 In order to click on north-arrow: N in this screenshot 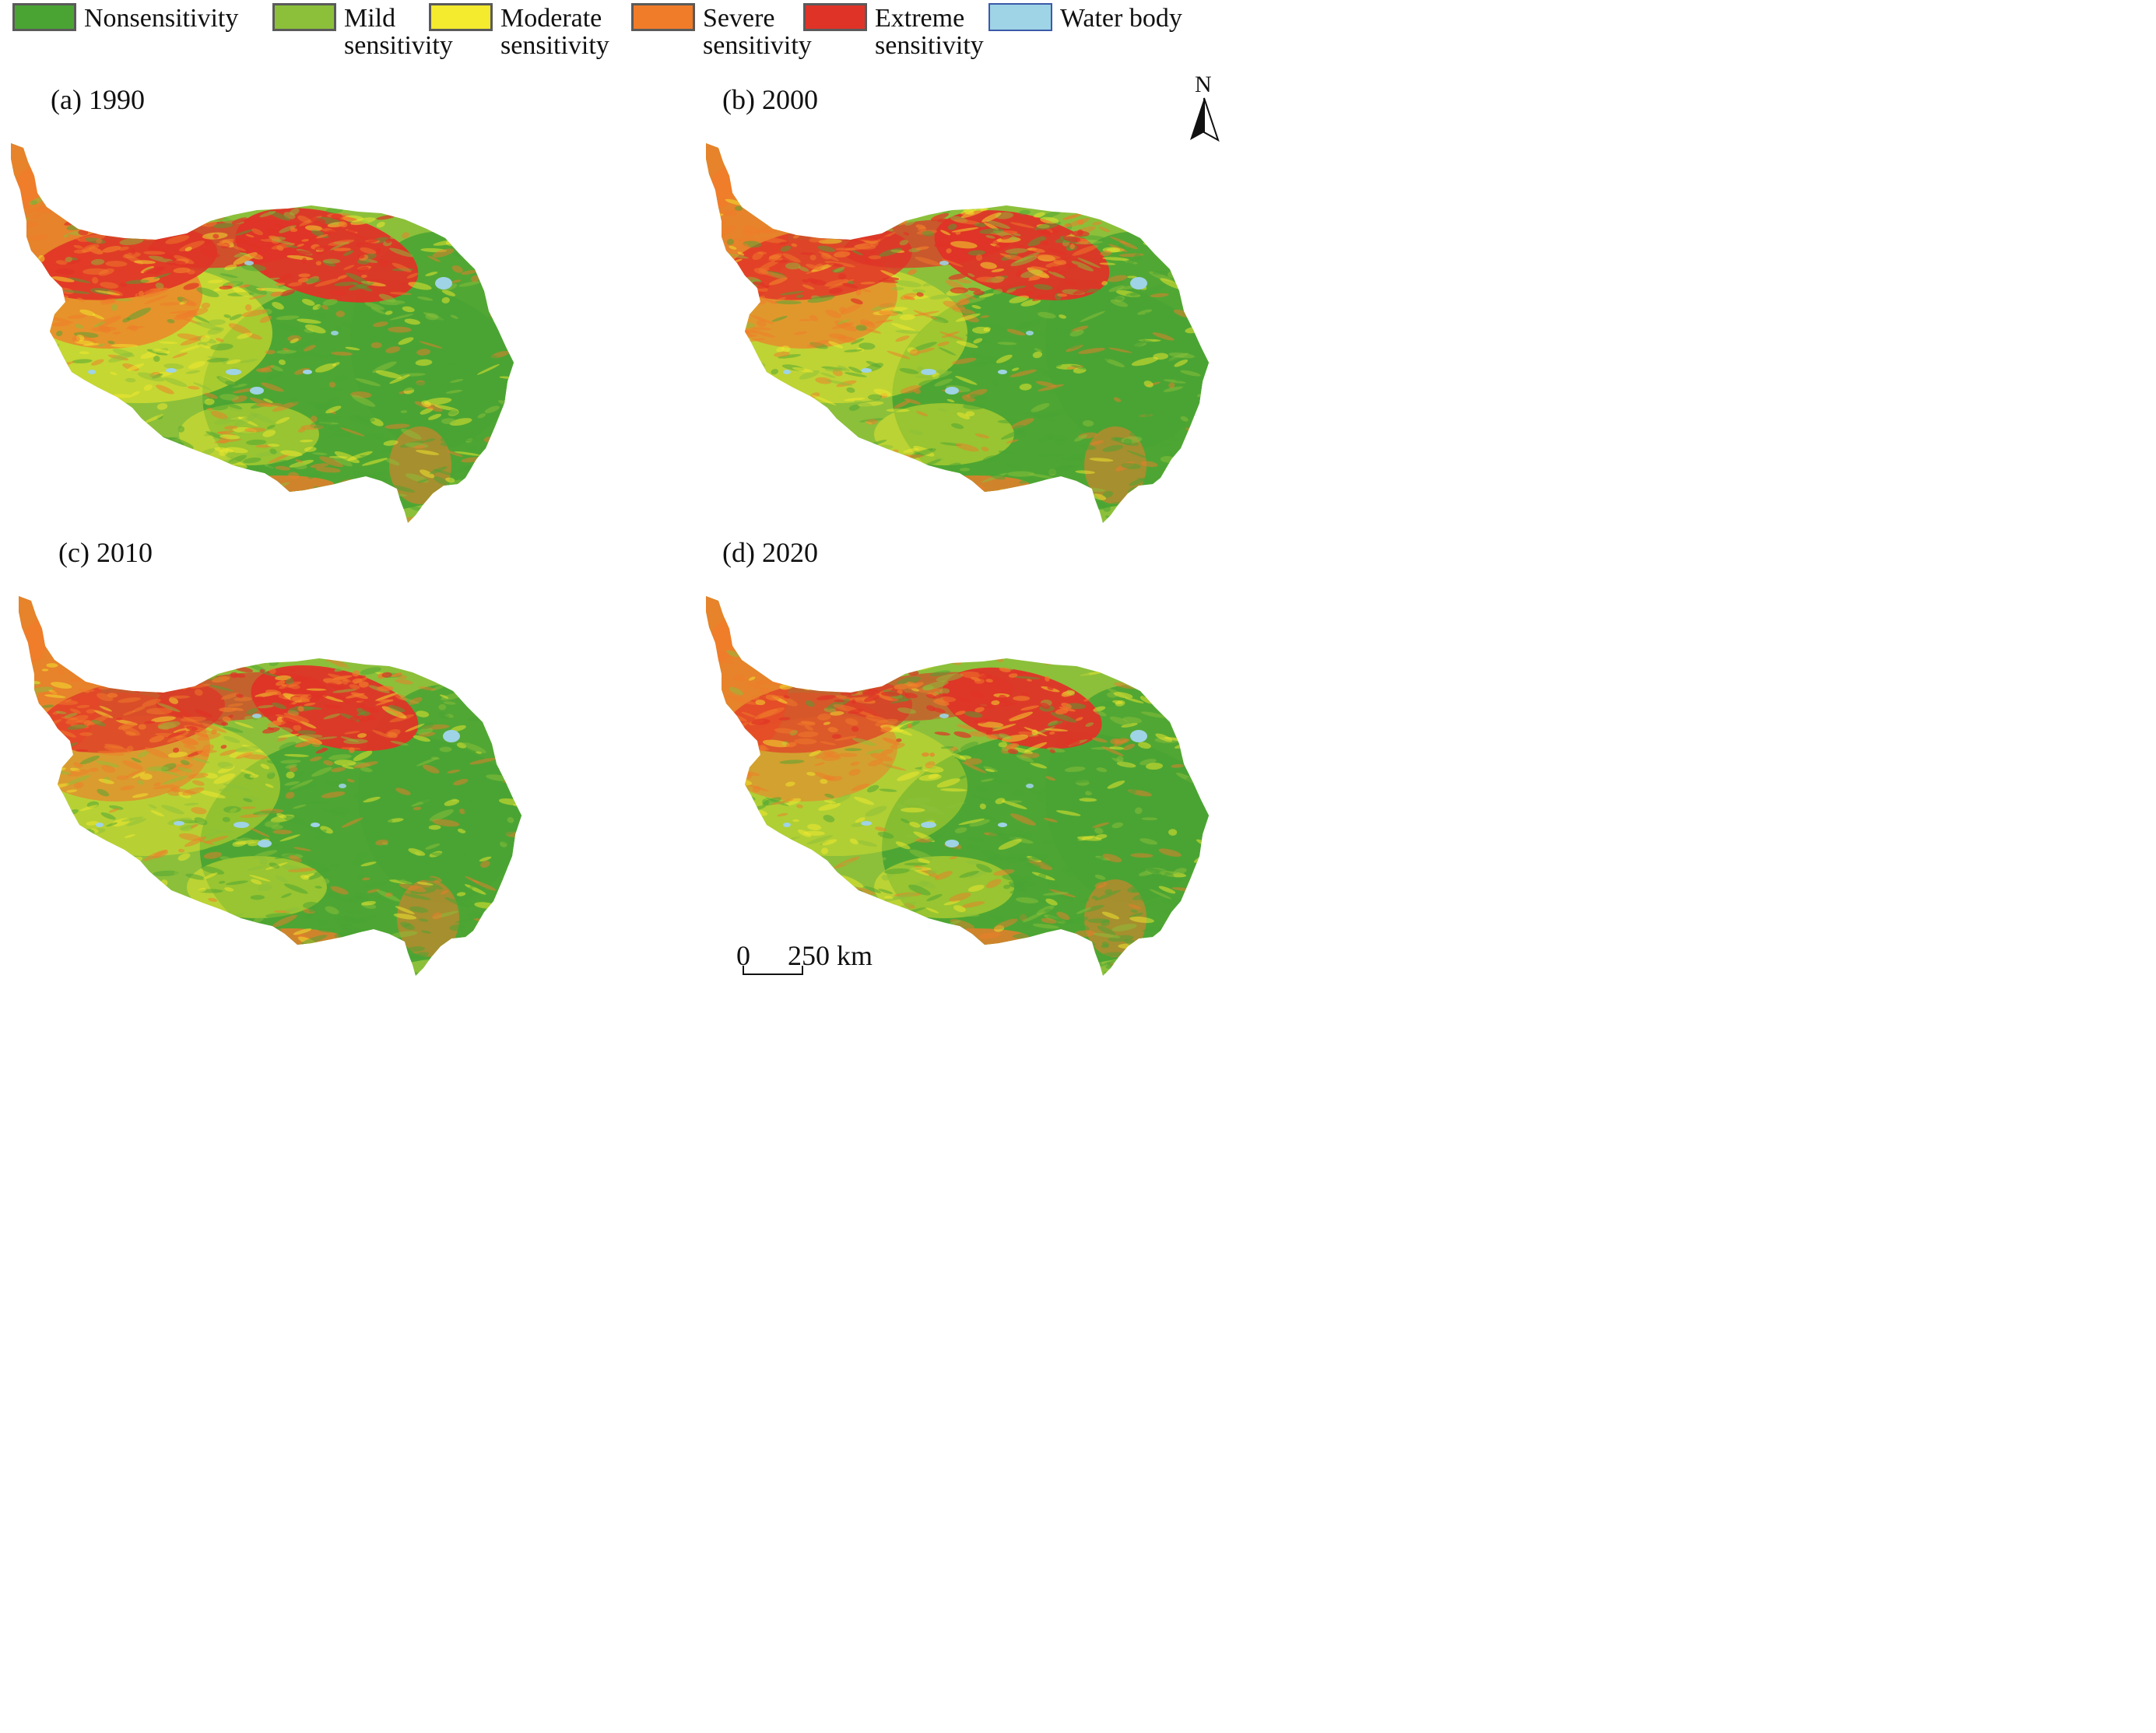, I will do `click(1203, 108)`.